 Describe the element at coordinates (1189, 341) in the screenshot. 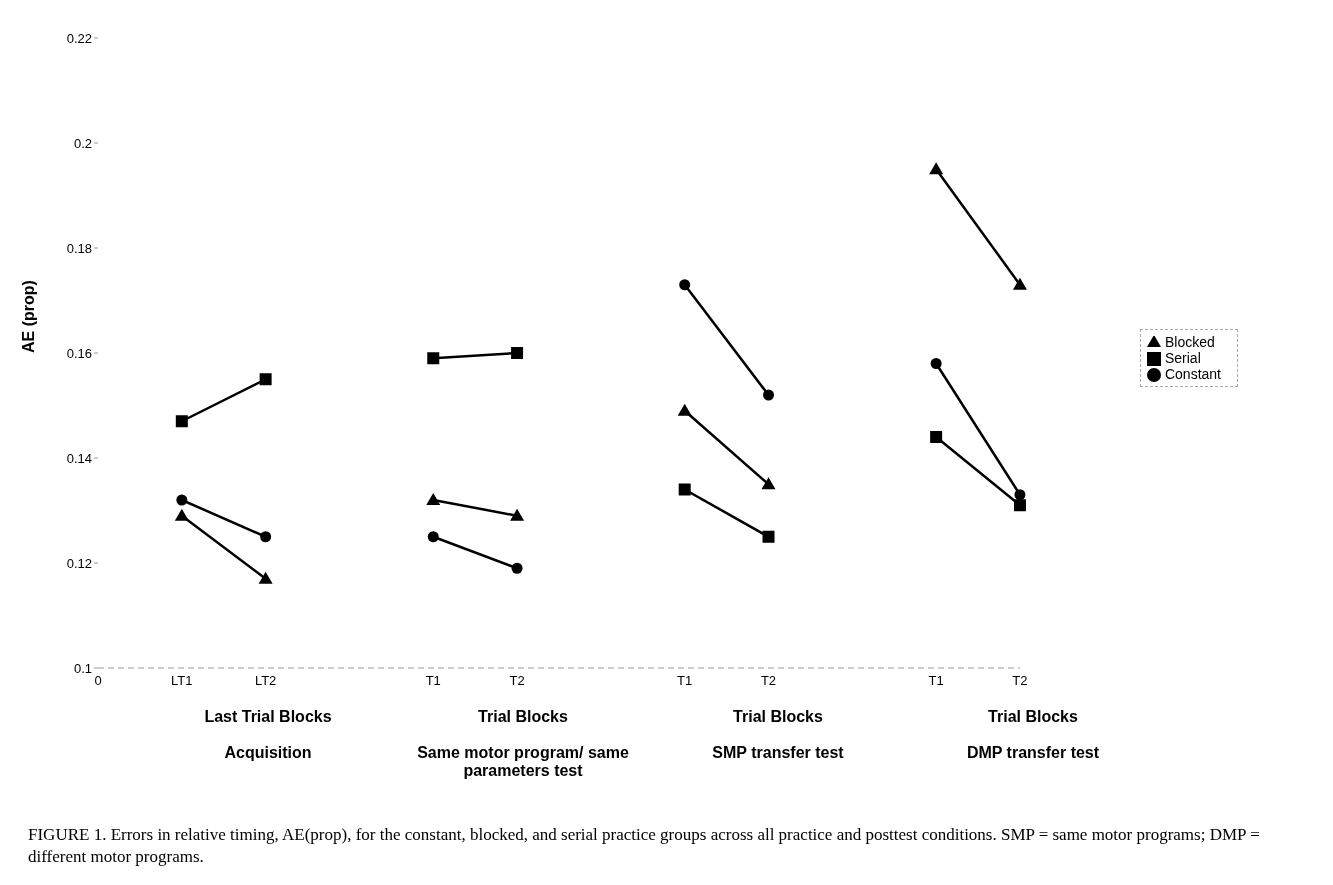

I see `legend-label: Blocked` at that location.